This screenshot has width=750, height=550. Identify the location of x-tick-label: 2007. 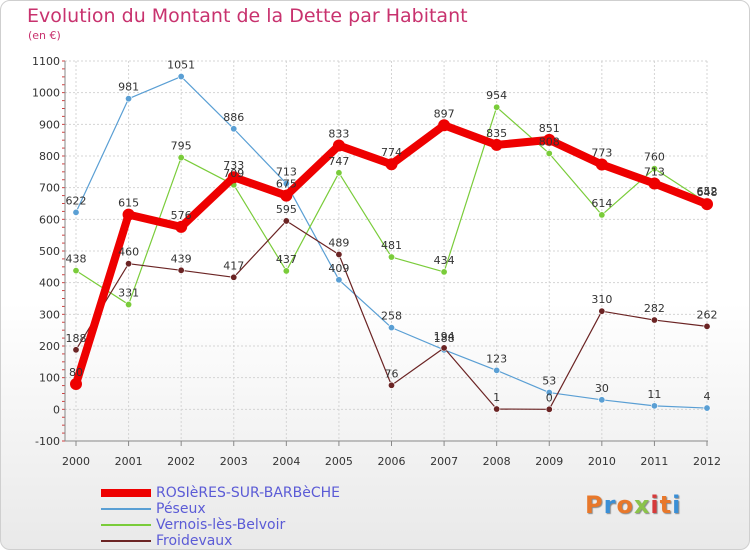
(444, 461).